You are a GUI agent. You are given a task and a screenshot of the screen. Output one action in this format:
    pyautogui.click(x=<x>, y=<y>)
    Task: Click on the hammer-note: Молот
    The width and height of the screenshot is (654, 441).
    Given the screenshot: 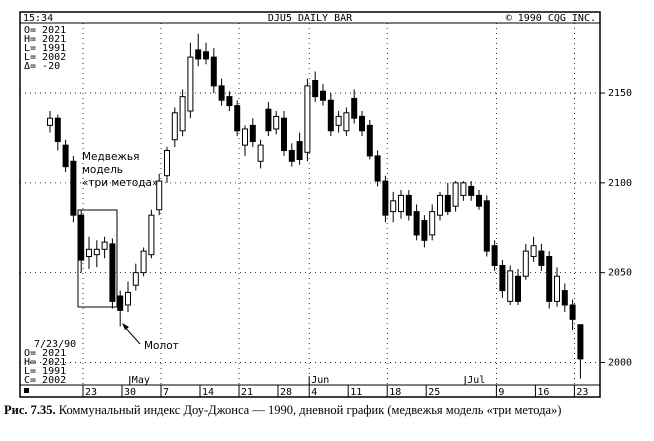 What is the action you would take?
    pyautogui.click(x=161, y=346)
    